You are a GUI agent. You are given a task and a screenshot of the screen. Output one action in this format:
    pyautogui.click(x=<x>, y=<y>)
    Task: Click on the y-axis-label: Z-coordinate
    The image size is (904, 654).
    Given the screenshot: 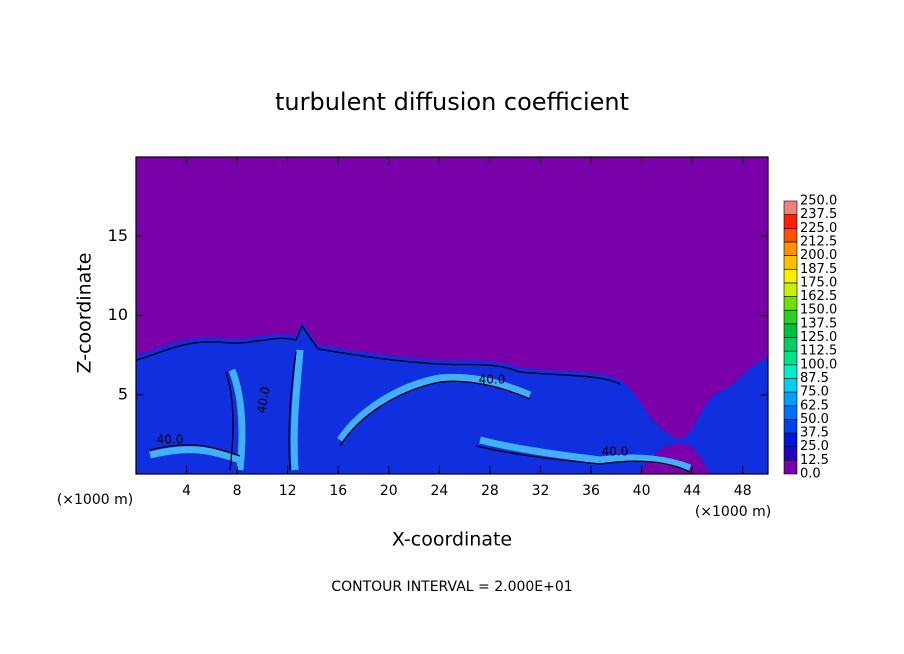 What is the action you would take?
    pyautogui.click(x=85, y=313)
    